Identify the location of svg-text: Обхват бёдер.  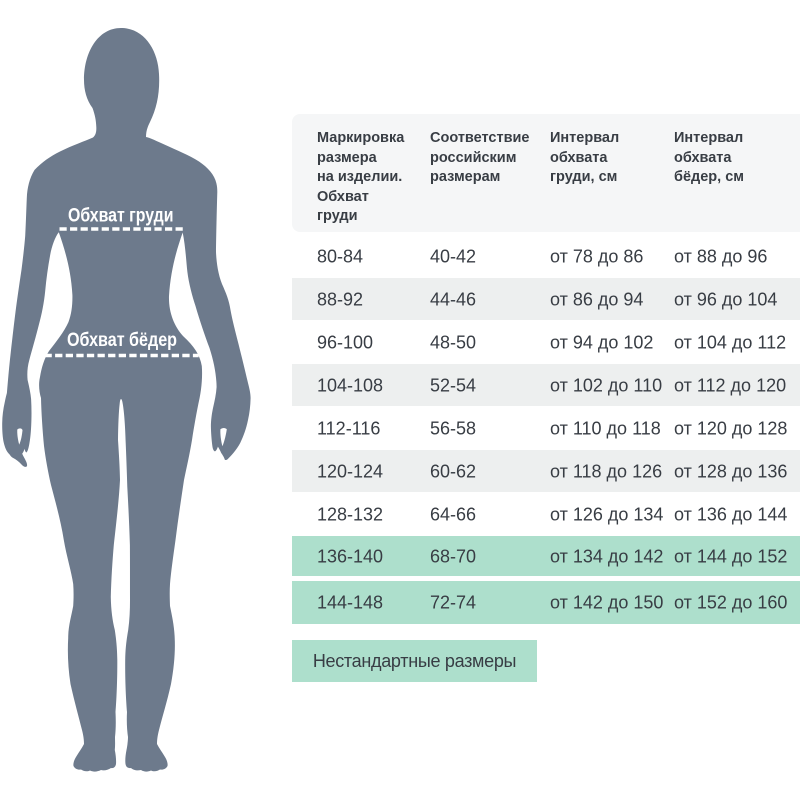
(122, 340).